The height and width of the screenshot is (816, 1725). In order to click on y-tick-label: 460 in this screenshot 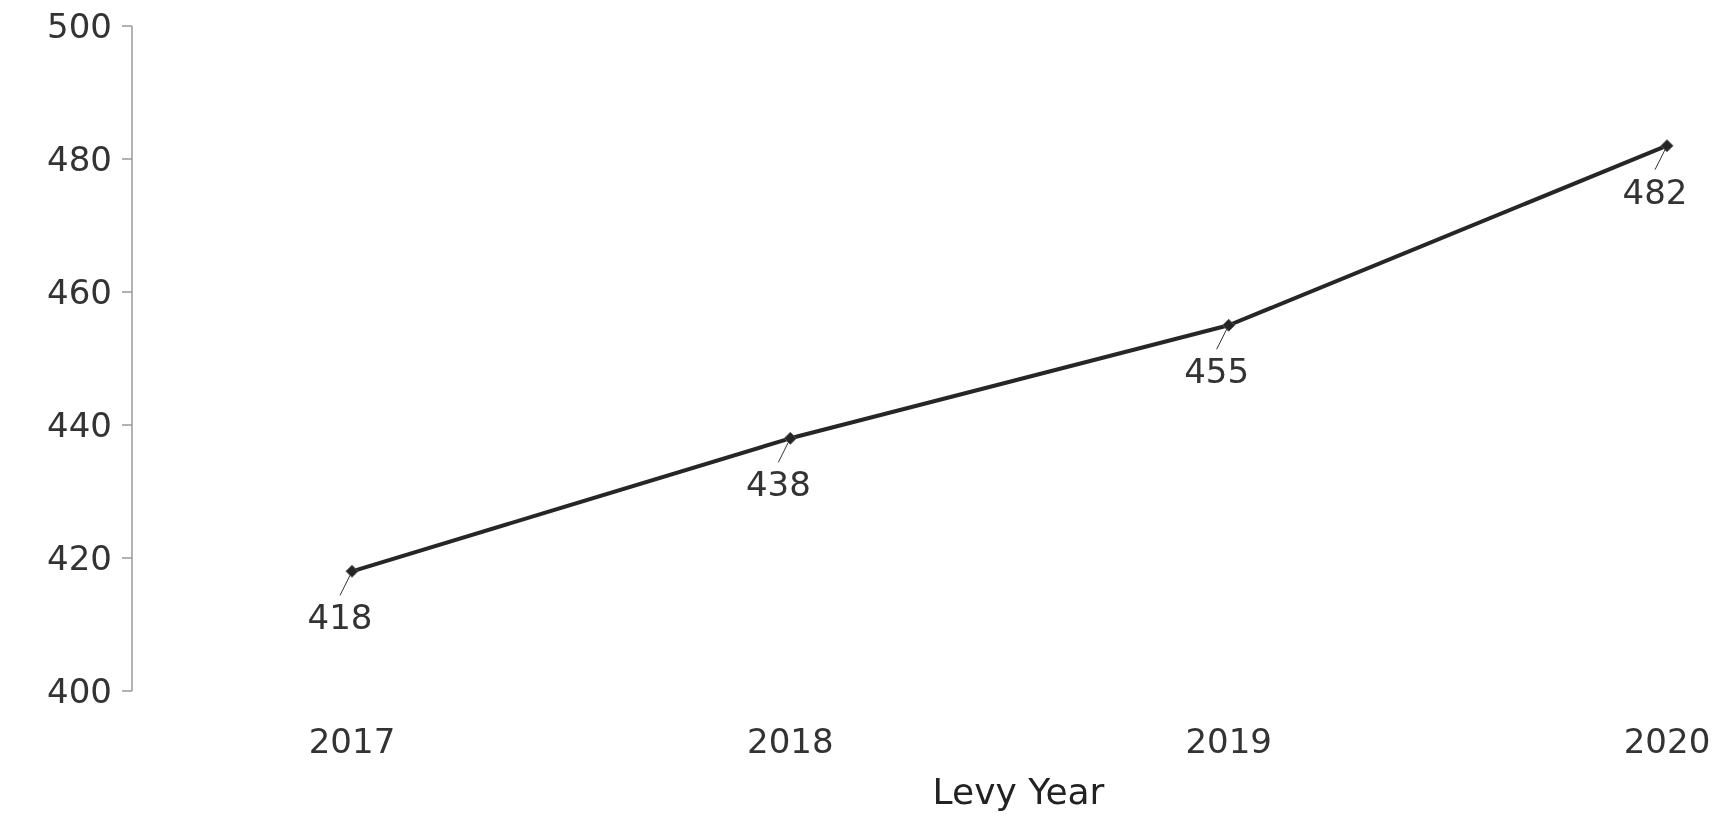, I will do `click(79, 291)`.